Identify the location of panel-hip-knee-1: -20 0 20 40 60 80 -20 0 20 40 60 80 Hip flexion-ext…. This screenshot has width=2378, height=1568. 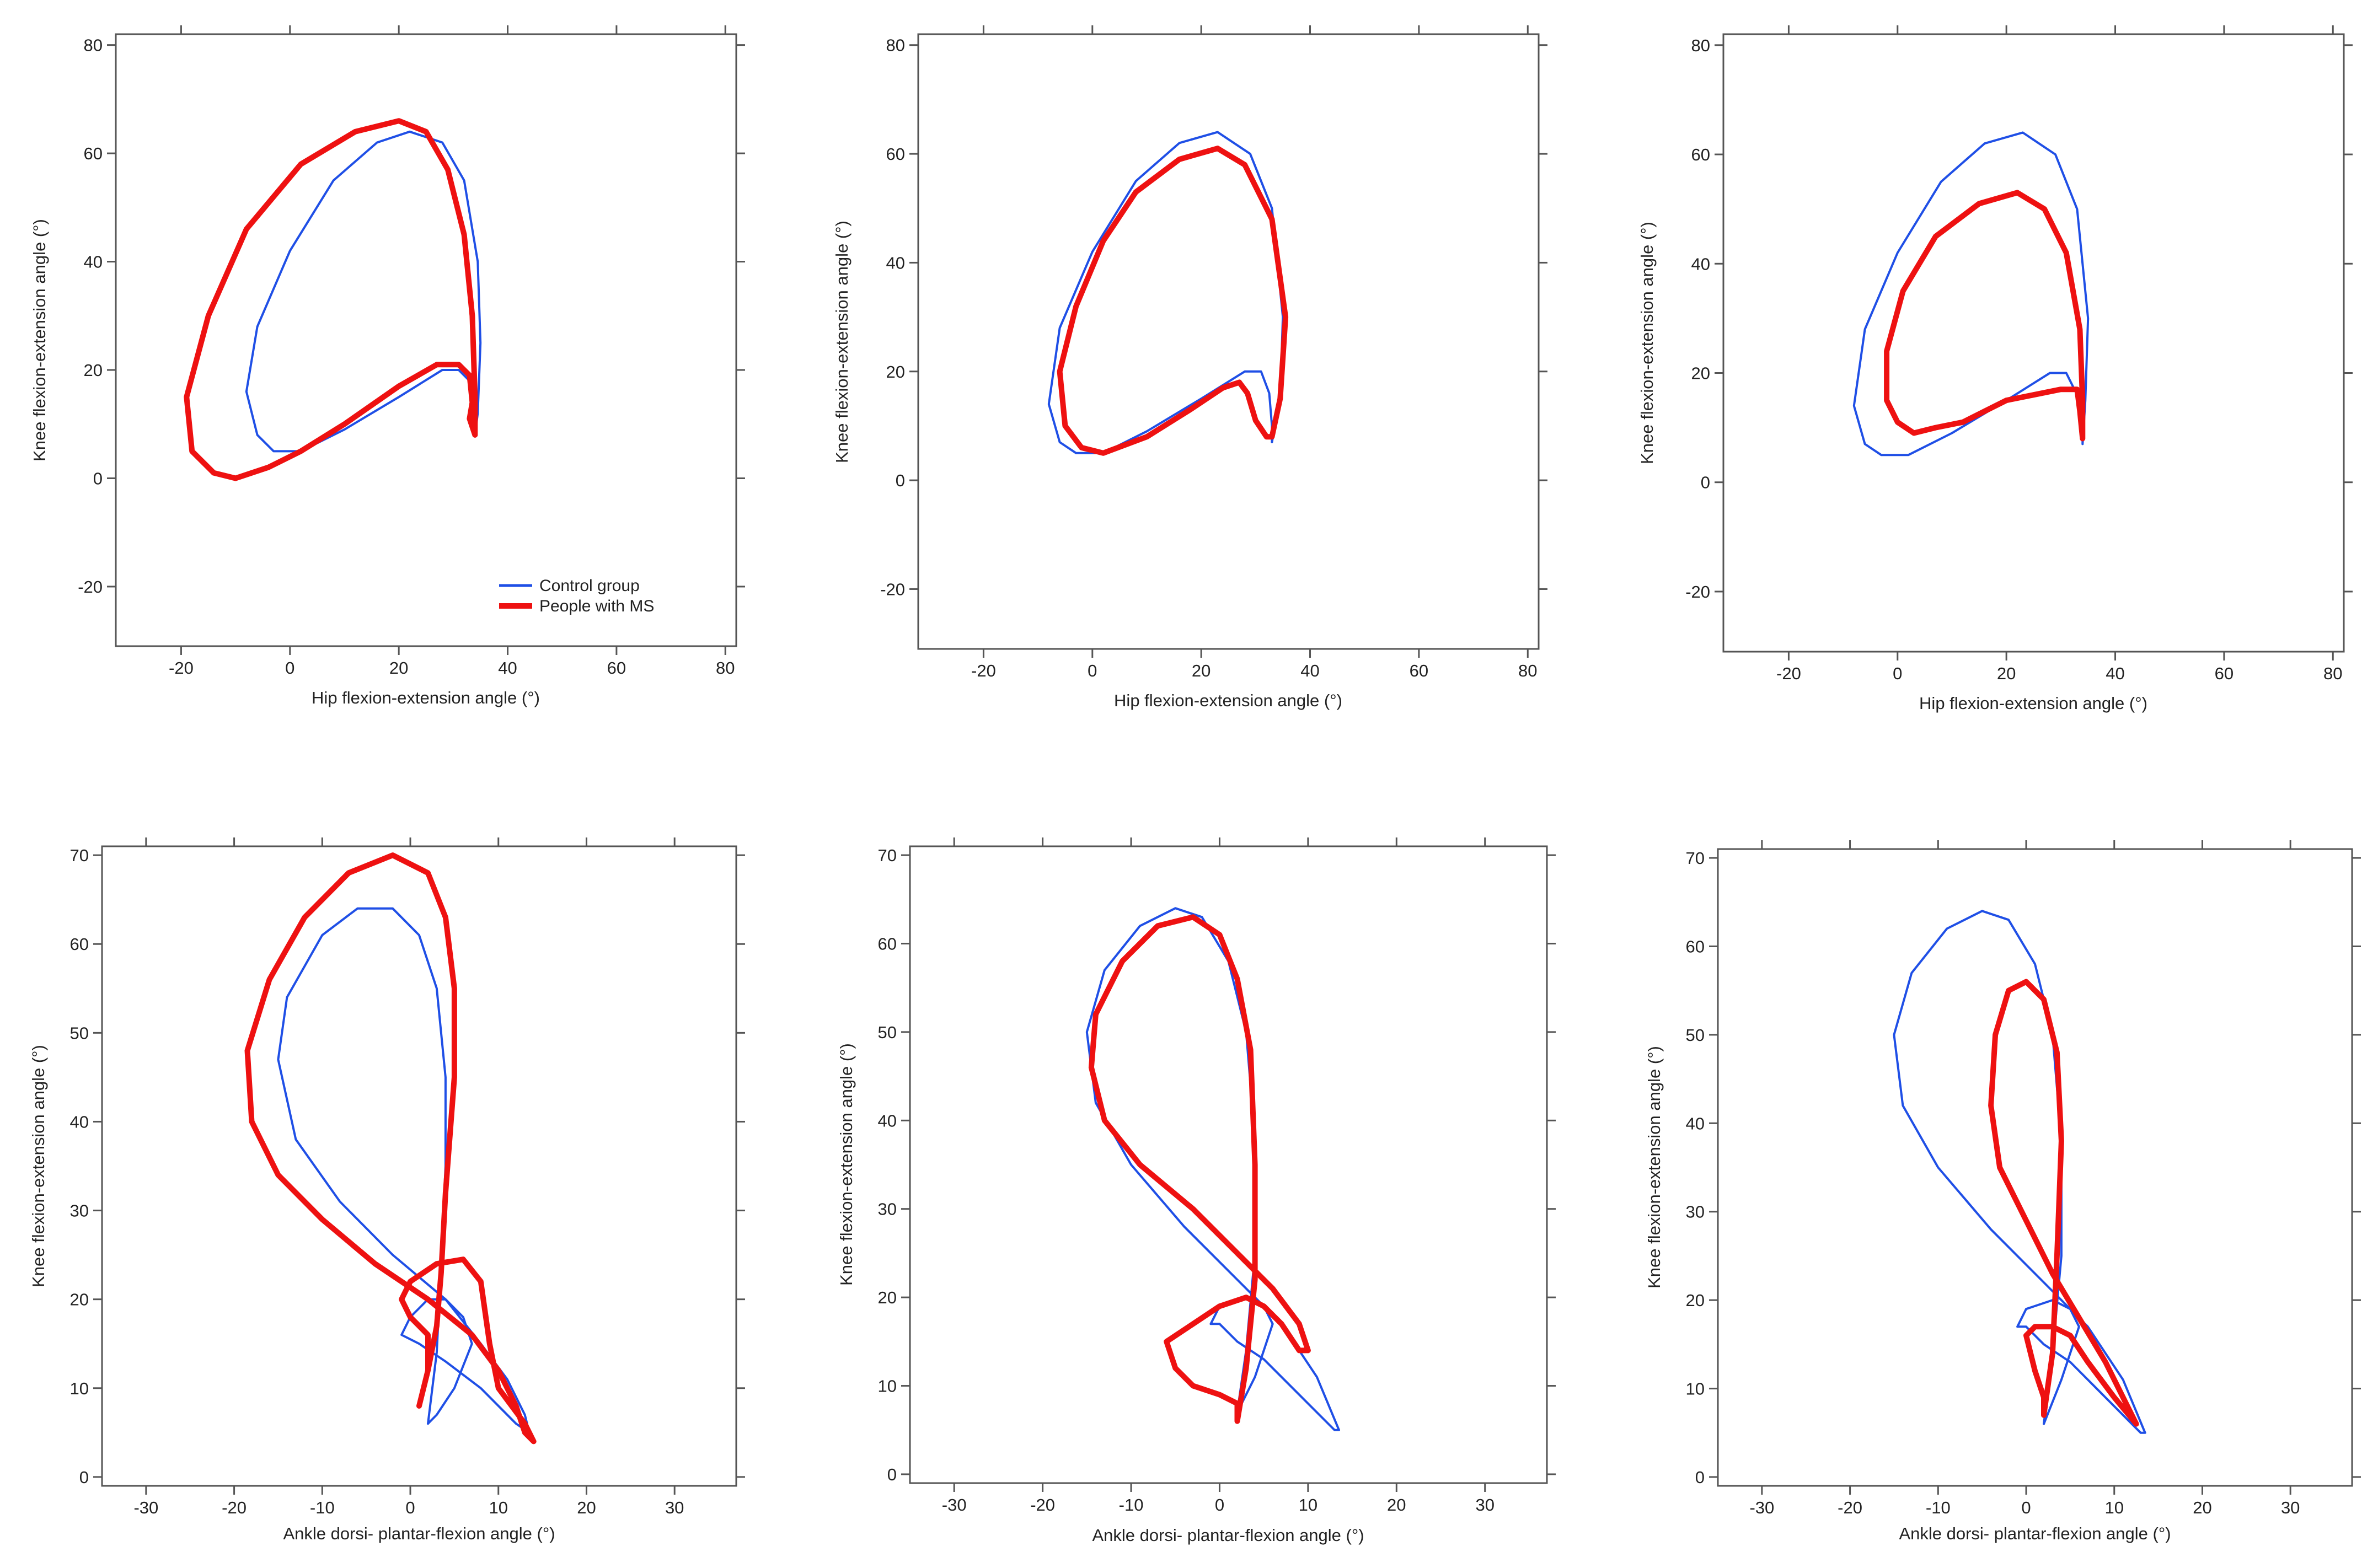
(387, 366).